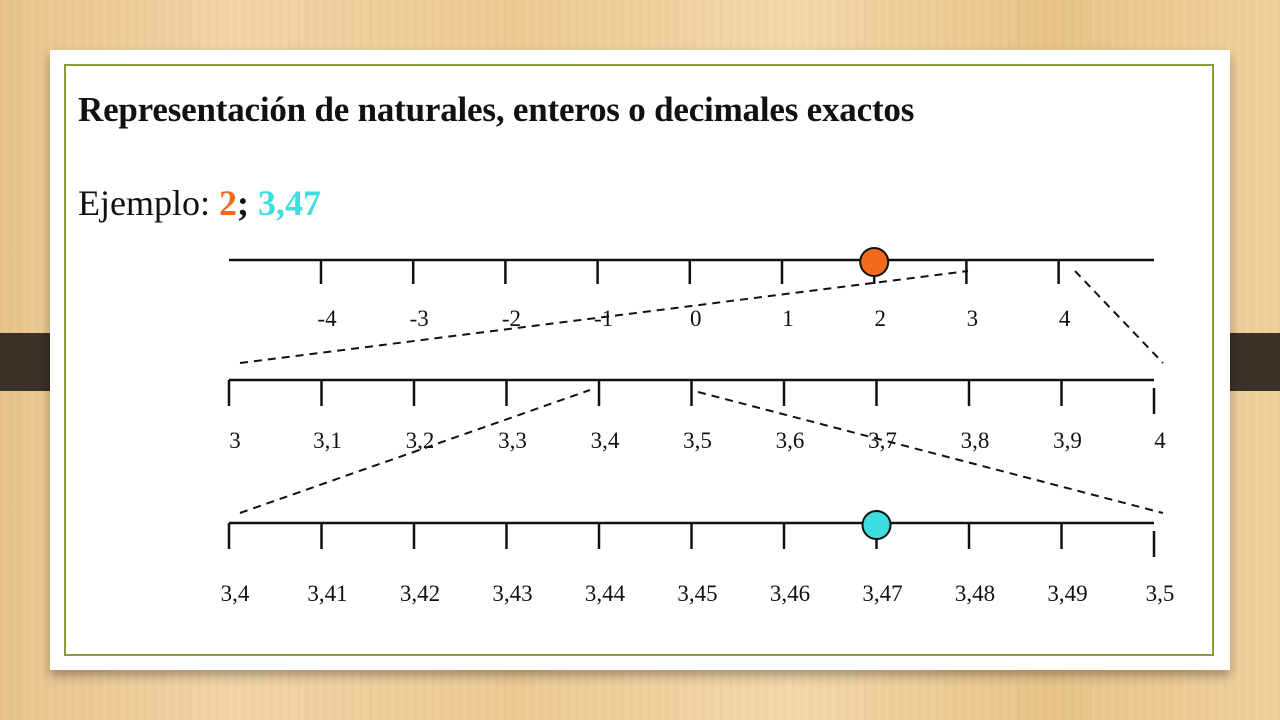 The width and height of the screenshot is (1280, 720). Describe the element at coordinates (1067, 440) in the screenshot. I see `tick-label: 3,9` at that location.